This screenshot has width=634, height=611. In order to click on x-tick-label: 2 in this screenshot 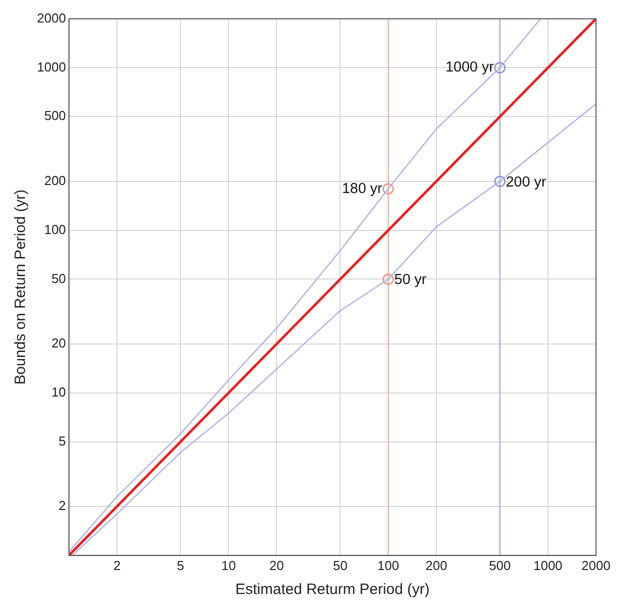, I will do `click(117, 565)`.